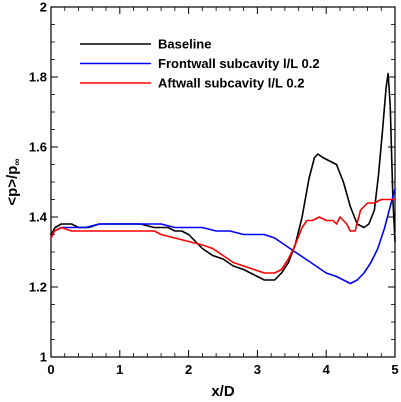 The height and width of the screenshot is (402, 401). I want to click on x-tick-label: 2, so click(188, 369).